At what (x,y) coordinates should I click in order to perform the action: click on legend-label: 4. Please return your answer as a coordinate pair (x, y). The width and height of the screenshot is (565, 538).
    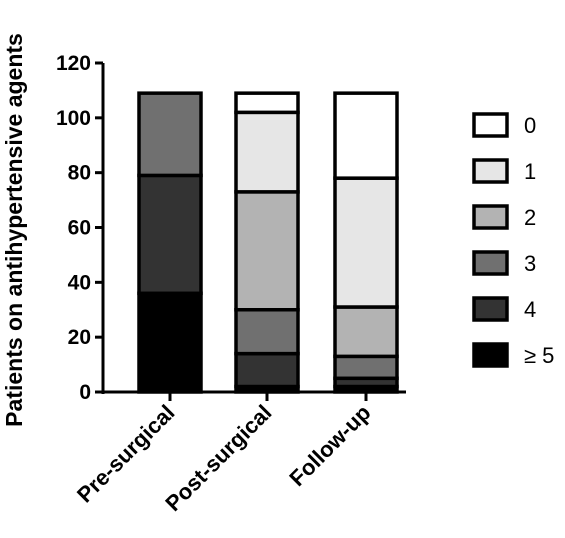
    Looking at the image, I should click on (530, 309).